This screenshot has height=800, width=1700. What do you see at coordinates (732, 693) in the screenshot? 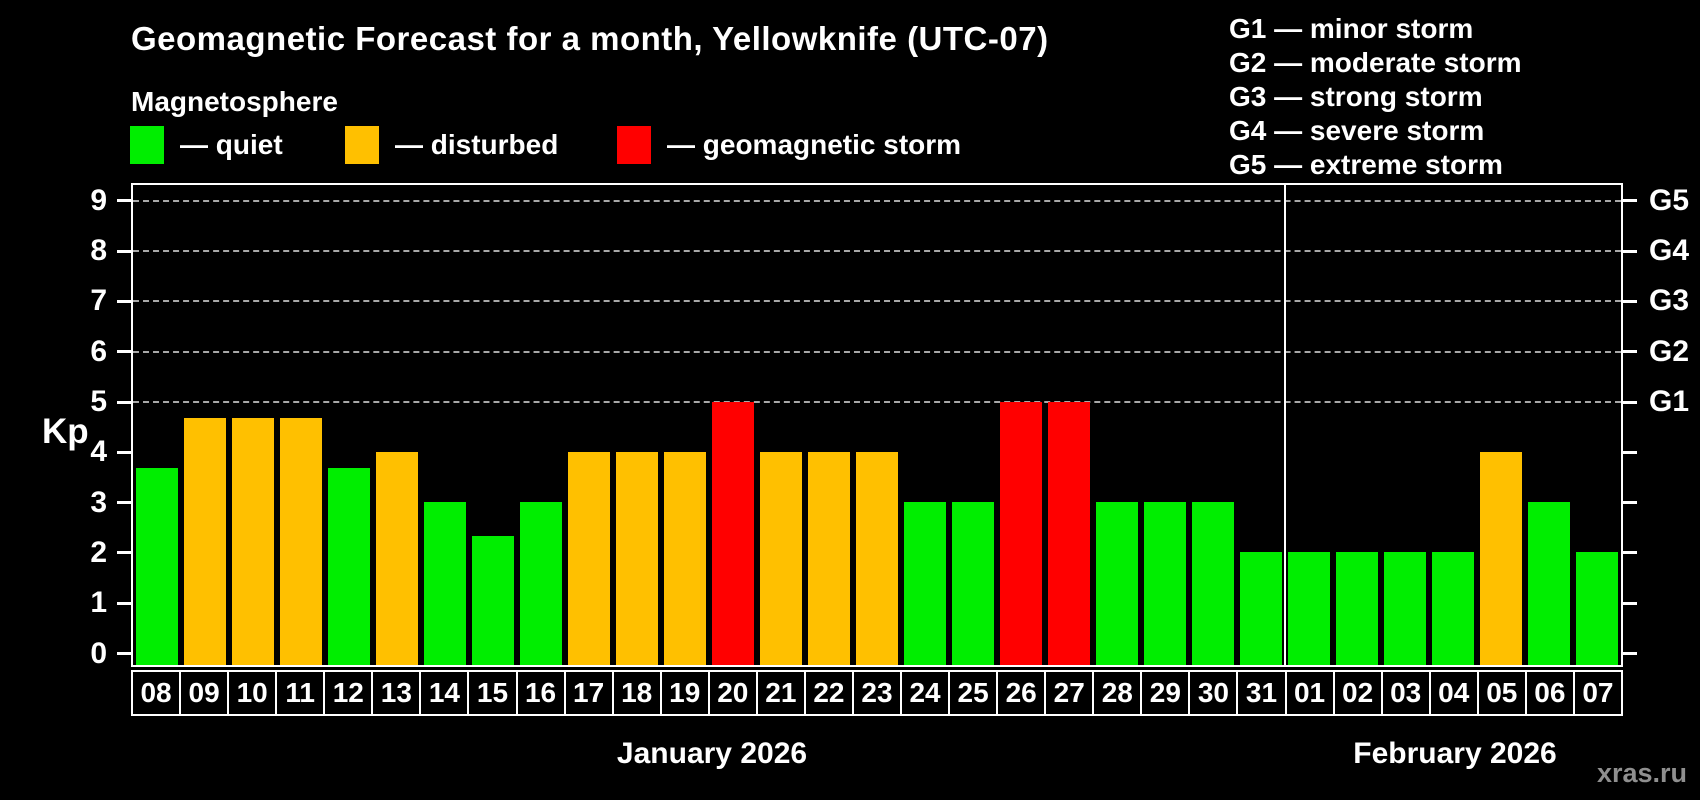
I see `day-label: 20` at bounding box center [732, 693].